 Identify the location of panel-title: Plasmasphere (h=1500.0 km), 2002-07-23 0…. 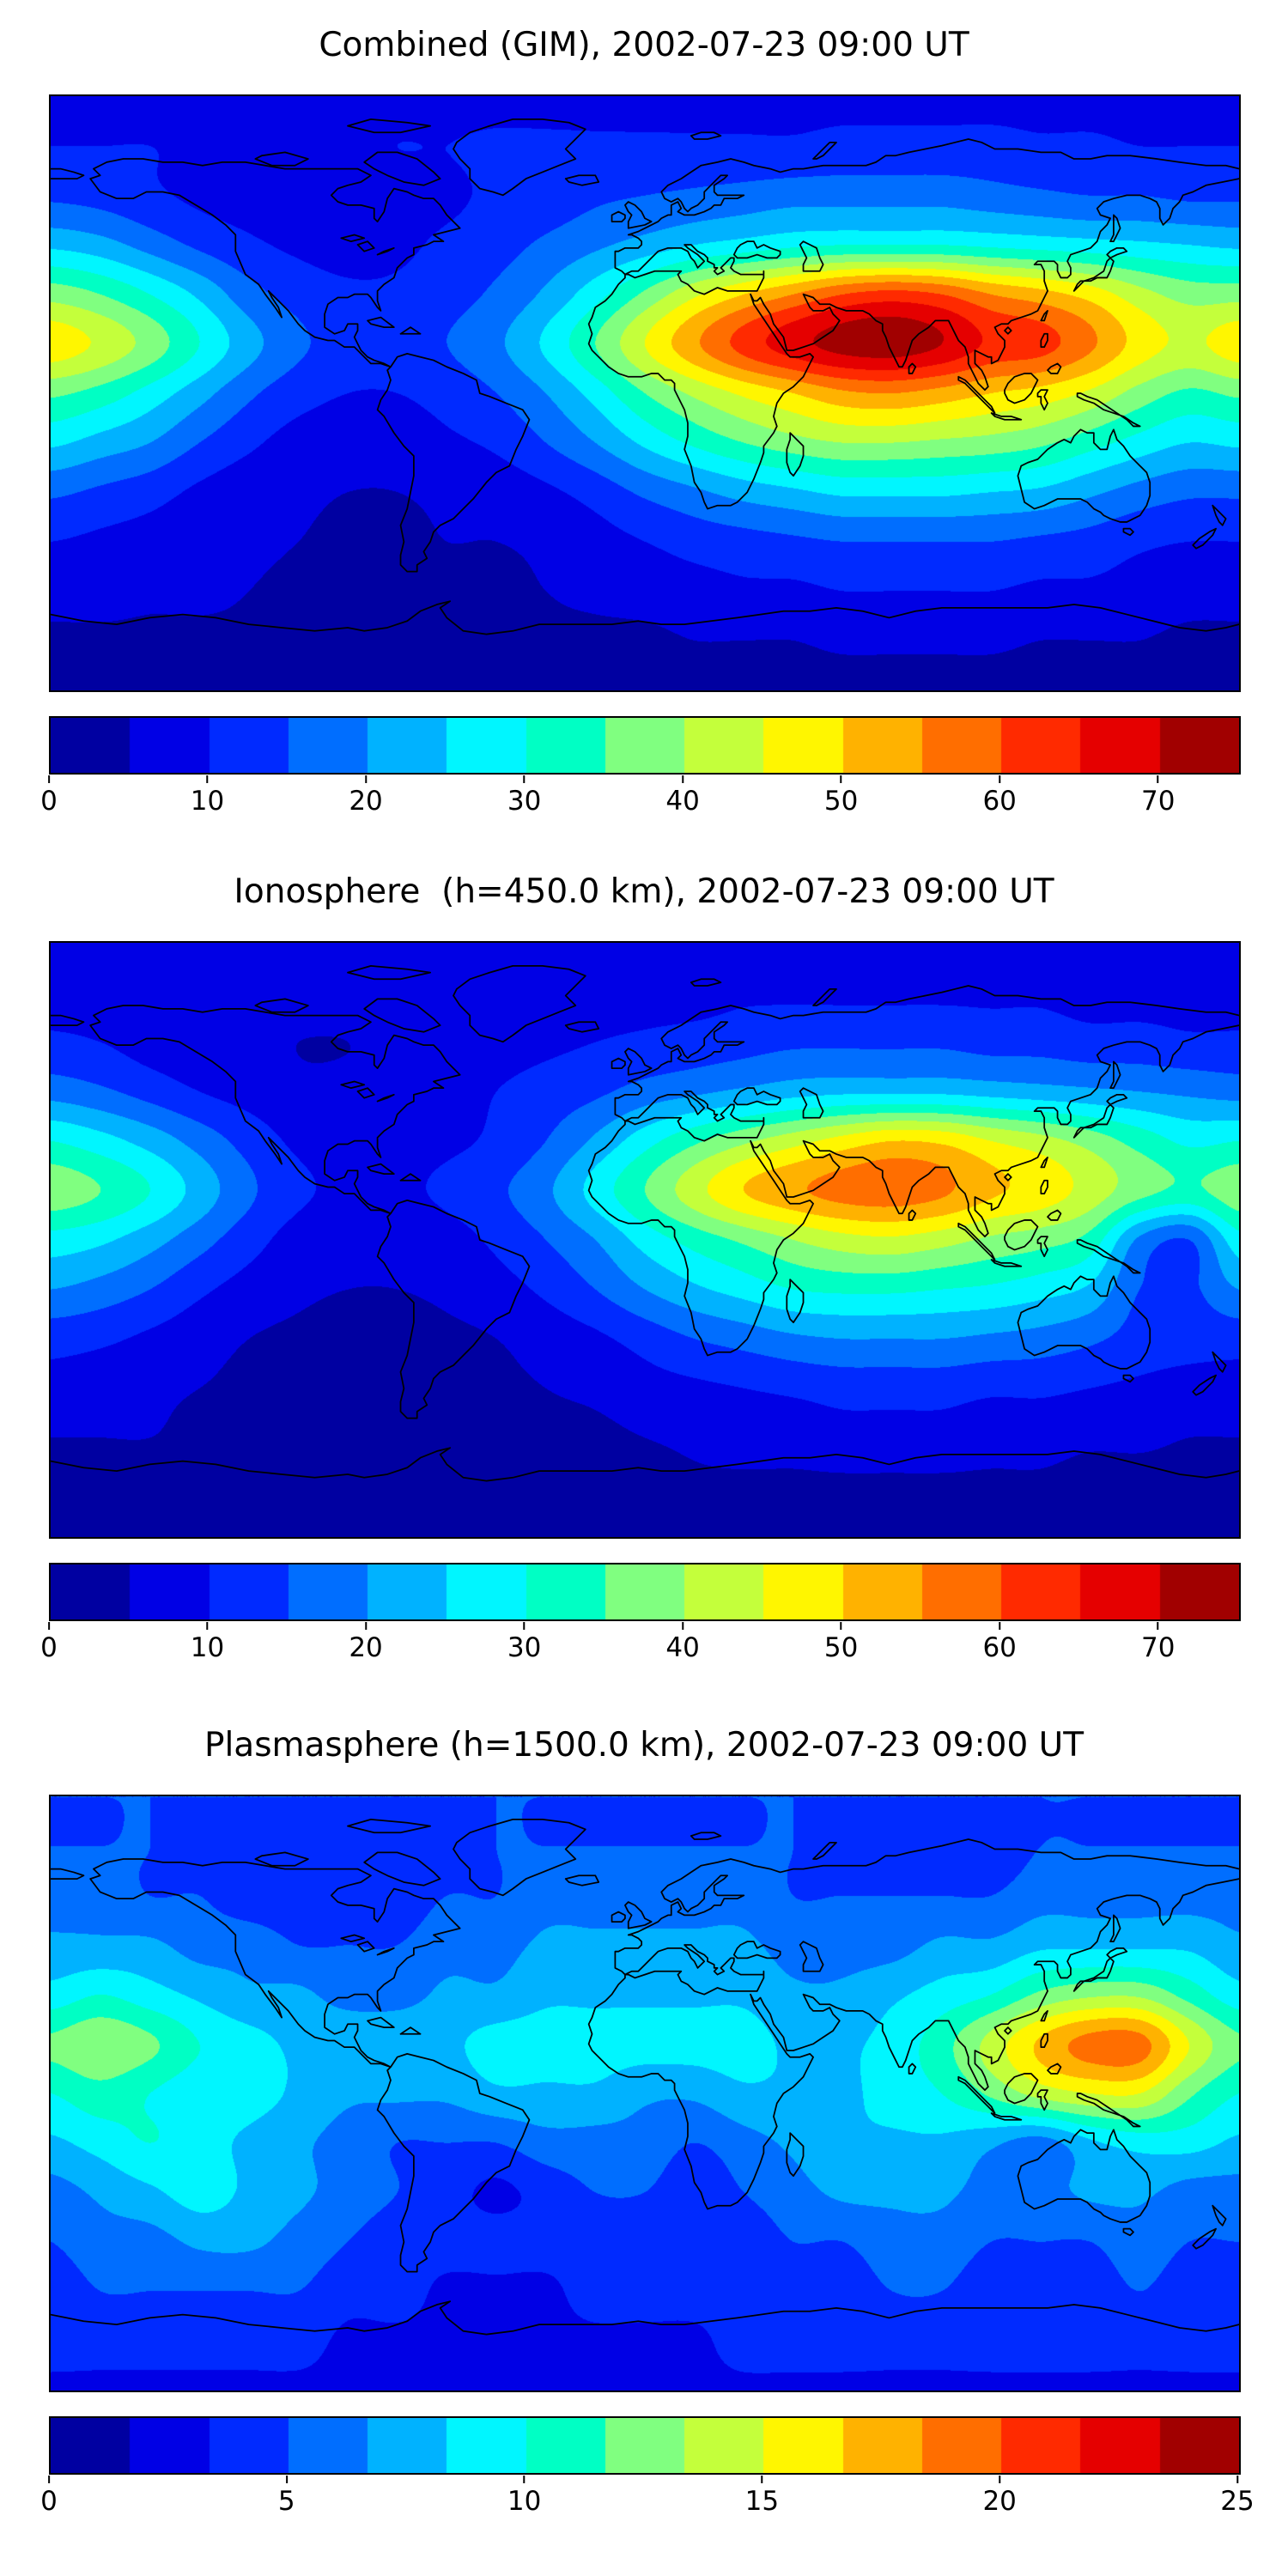
(644, 1745).